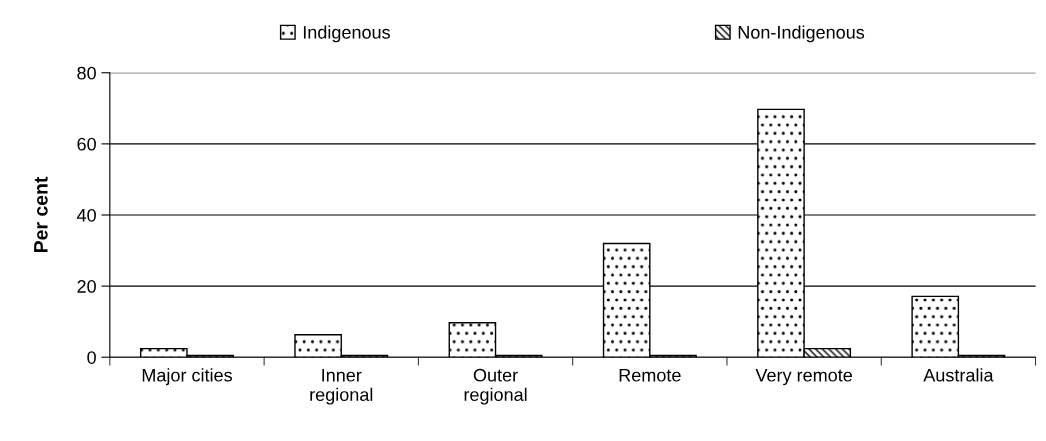 This screenshot has height=441, width=1046. What do you see at coordinates (801, 34) in the screenshot?
I see `legend-label: Non-Indigenous` at bounding box center [801, 34].